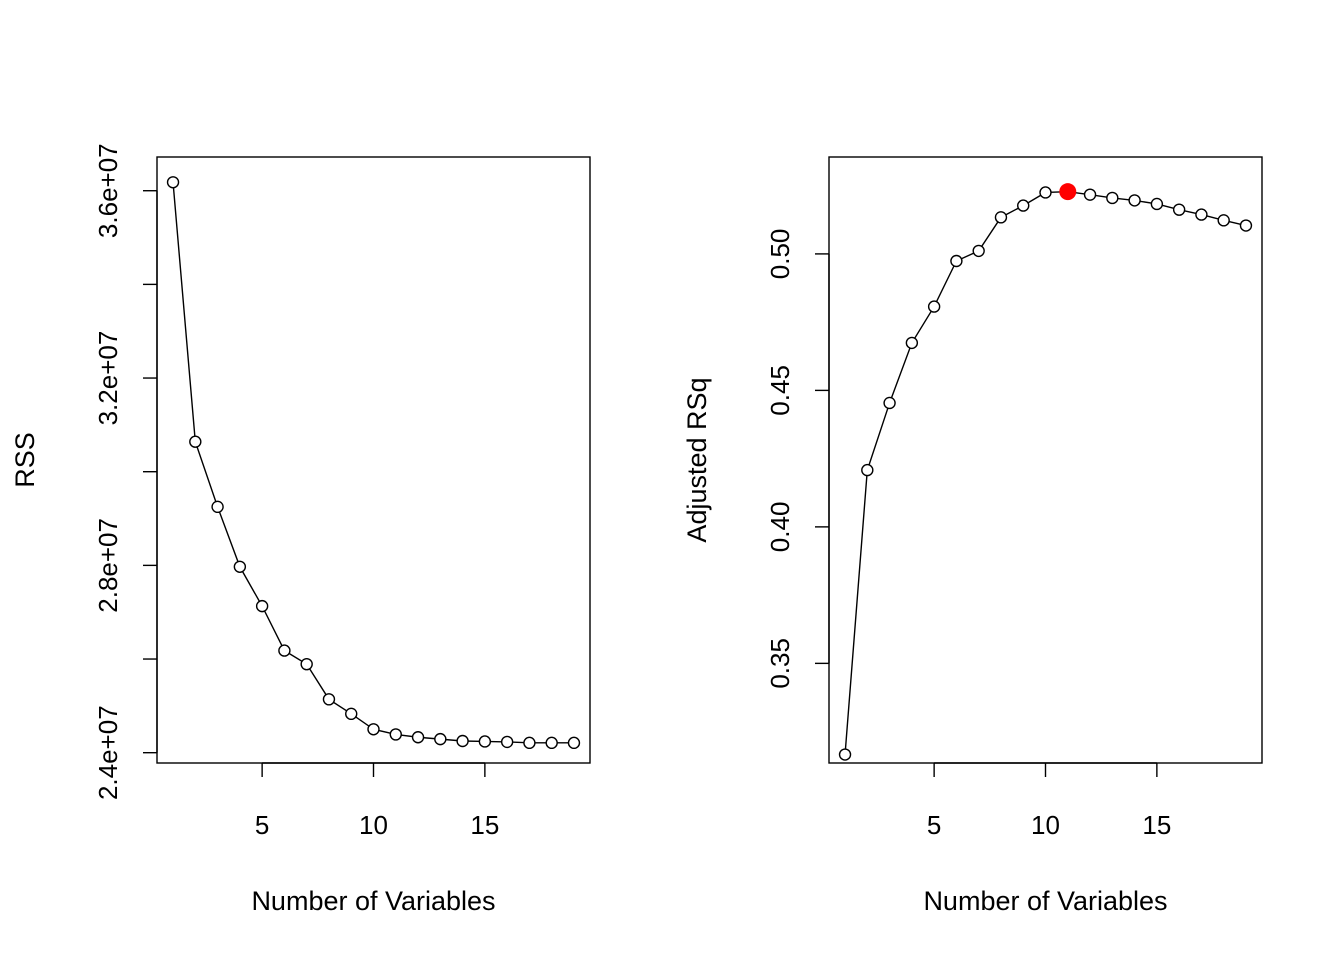 Image resolution: width=1344 pixels, height=960 pixels. What do you see at coordinates (484, 825) in the screenshot?
I see `chart-0-x-tick-label-2: 15` at bounding box center [484, 825].